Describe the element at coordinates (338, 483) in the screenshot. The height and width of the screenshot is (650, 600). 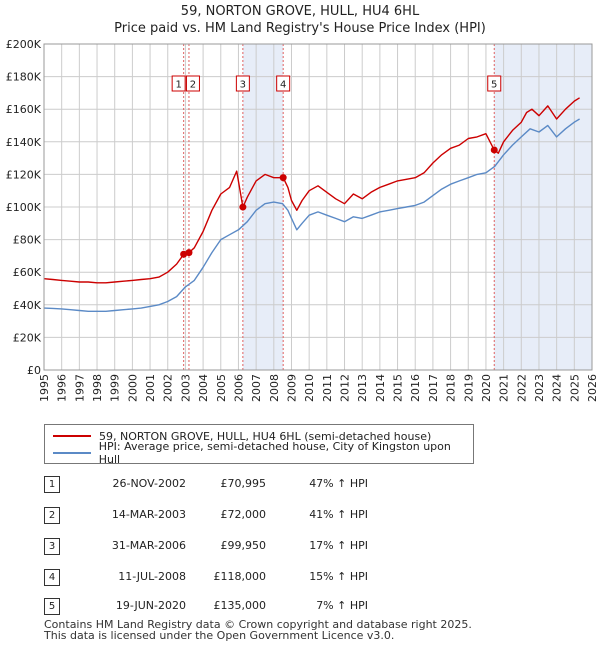
I see `transaction-hpi-diff: 47% ↑ HPI` at that location.